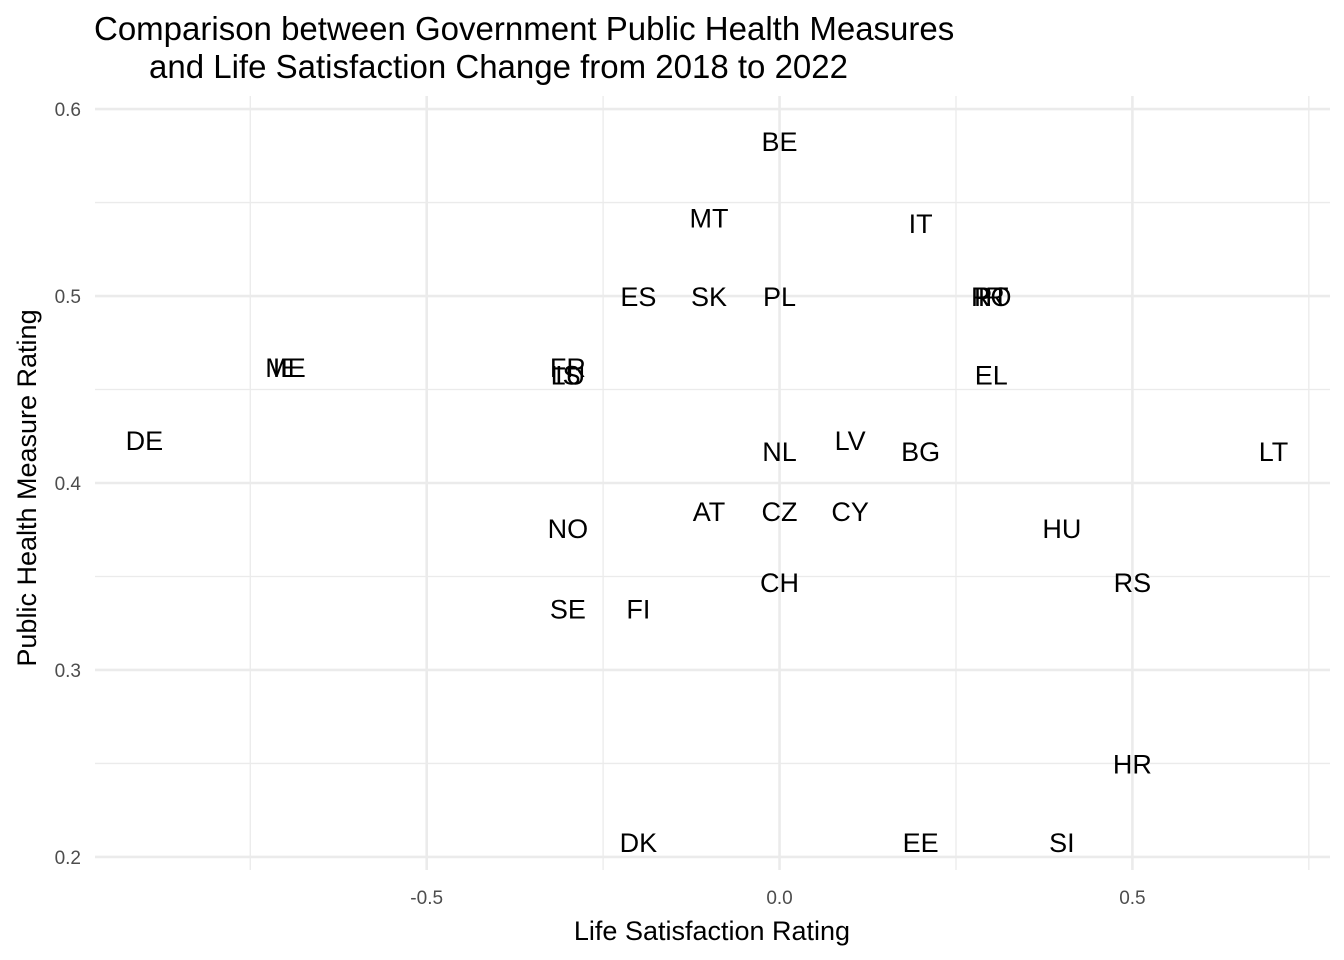  I want to click on point-label-nl: NL, so click(779, 452).